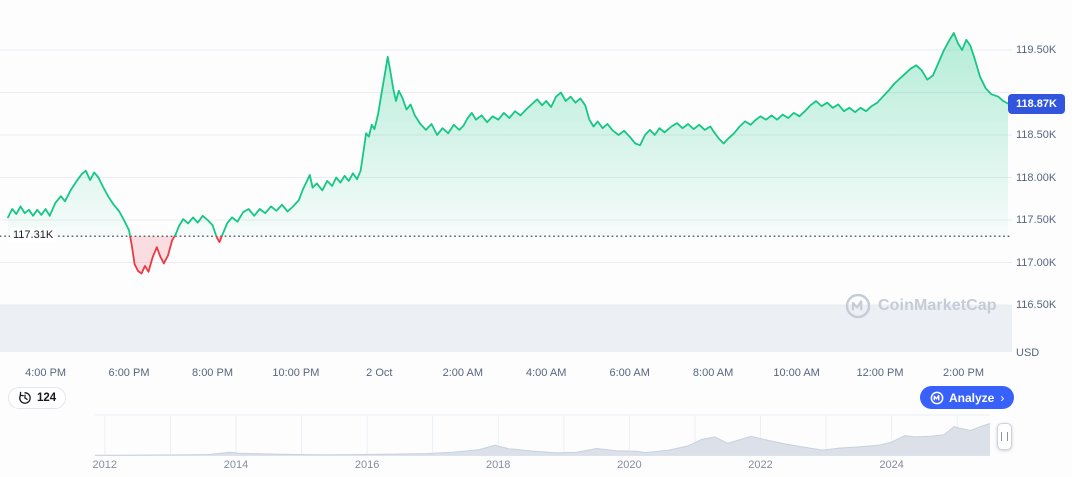 The width and height of the screenshot is (1072, 477). Describe the element at coordinates (963, 373) in the screenshot. I see `x-axis-label: 2:00 PM` at that location.